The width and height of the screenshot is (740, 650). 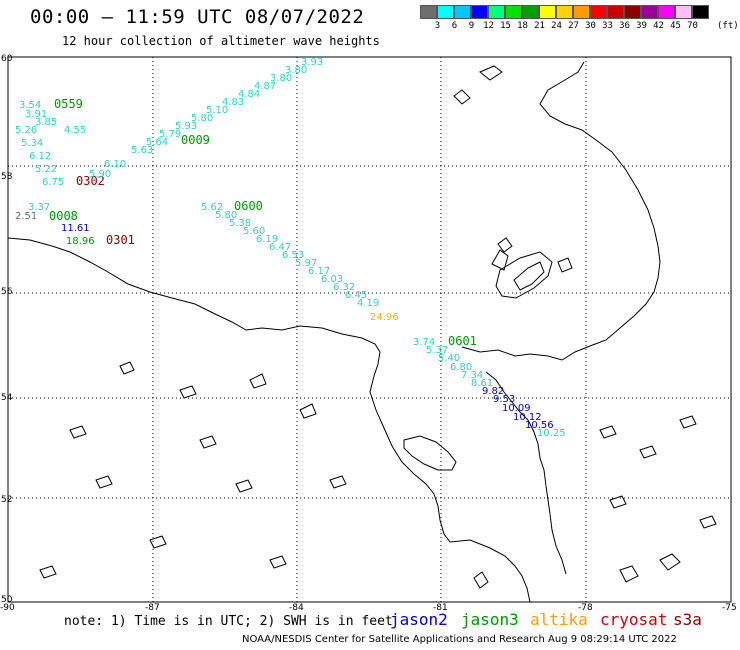 I want to click on wave-height-value: 5.79, so click(x=170, y=134).